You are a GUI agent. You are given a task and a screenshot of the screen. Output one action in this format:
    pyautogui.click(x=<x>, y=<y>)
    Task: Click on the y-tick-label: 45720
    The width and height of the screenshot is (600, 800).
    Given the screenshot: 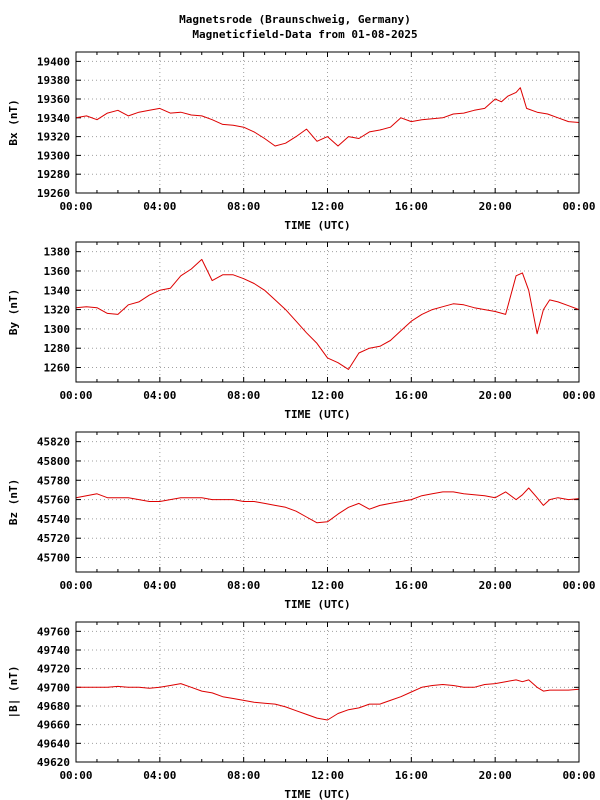 What is the action you would take?
    pyautogui.click(x=53, y=538)
    